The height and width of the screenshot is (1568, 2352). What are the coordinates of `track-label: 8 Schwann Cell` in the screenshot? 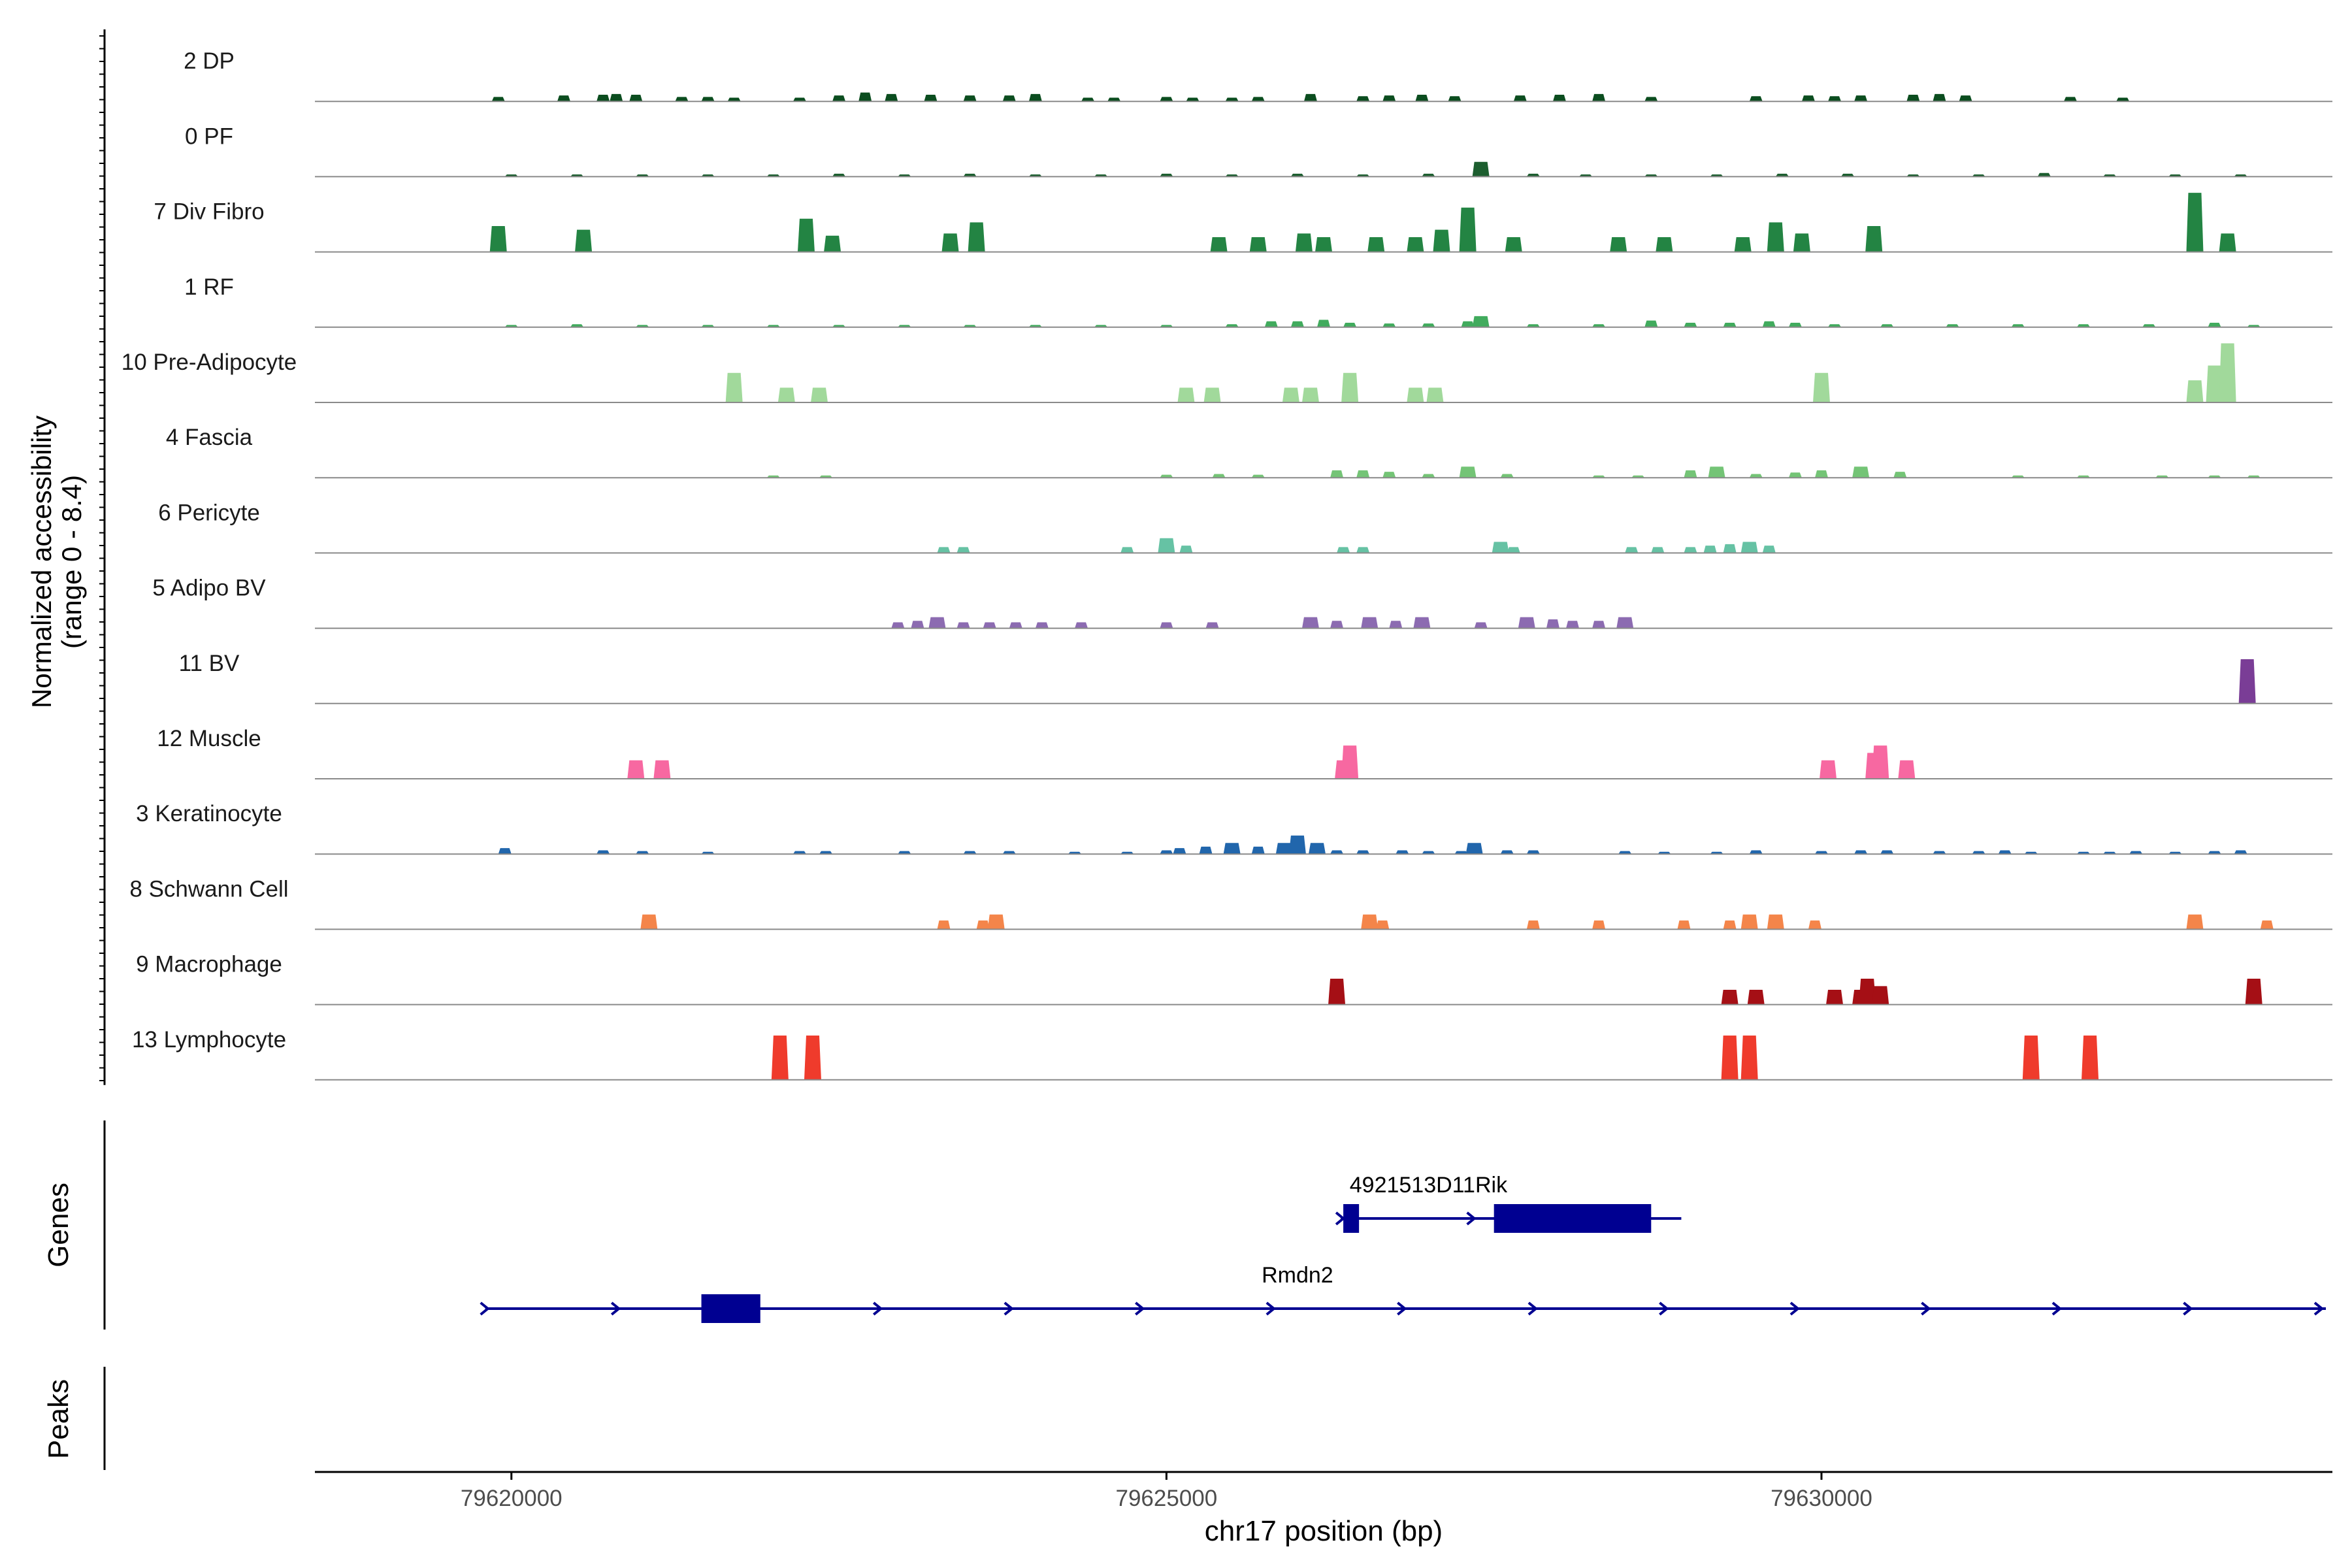 It's located at (208, 889).